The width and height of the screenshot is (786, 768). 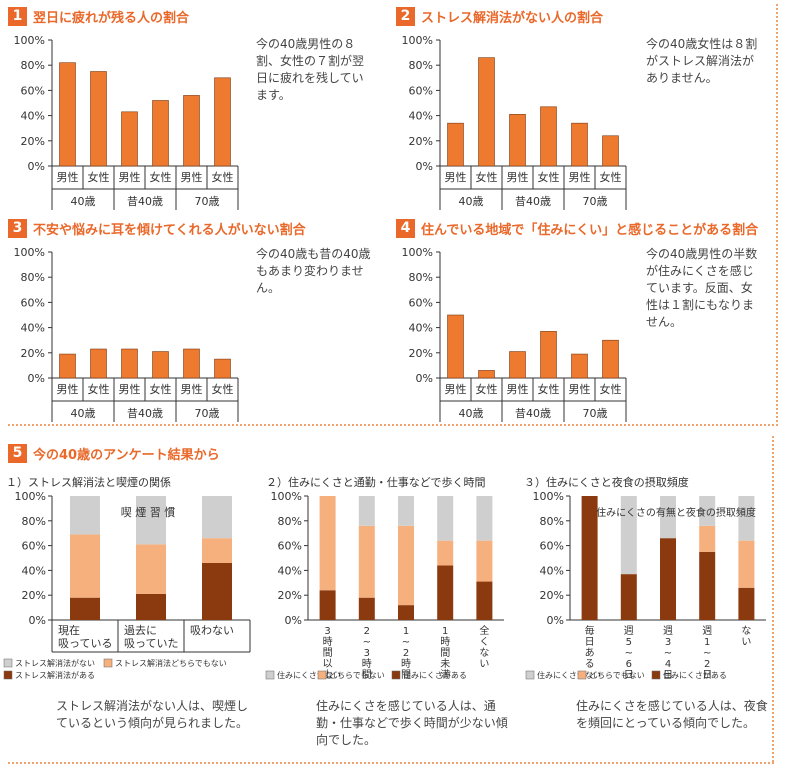 What do you see at coordinates (590, 230) in the screenshot?
I see `panel4-title: 住んでいる地域で「住みにくい」と感じることがある割合` at bounding box center [590, 230].